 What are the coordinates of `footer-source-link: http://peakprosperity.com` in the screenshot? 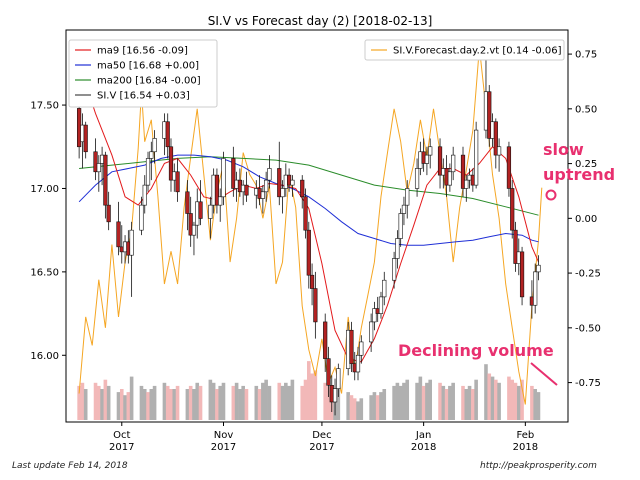 It's located at (538, 466).